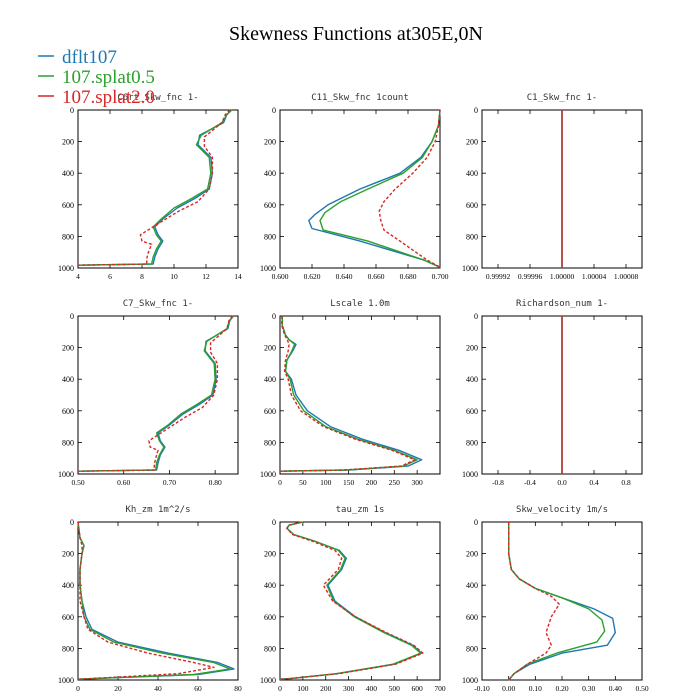 The width and height of the screenshot is (700, 700). What do you see at coordinates (72, 316) in the screenshot?
I see `panel-3-ytick-label-0: 0` at bounding box center [72, 316].